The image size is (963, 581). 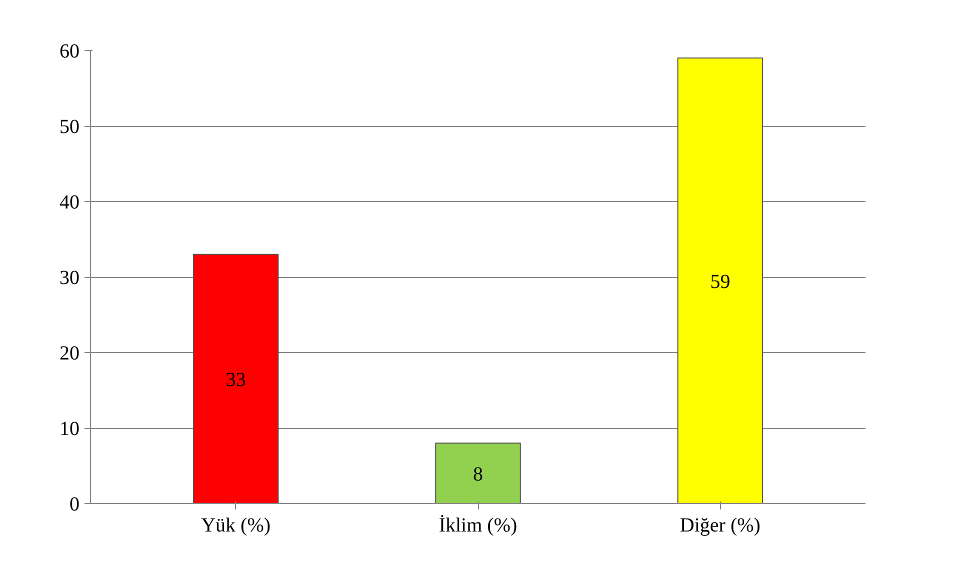 What do you see at coordinates (70, 203) in the screenshot?
I see `y-tick-label: 40` at bounding box center [70, 203].